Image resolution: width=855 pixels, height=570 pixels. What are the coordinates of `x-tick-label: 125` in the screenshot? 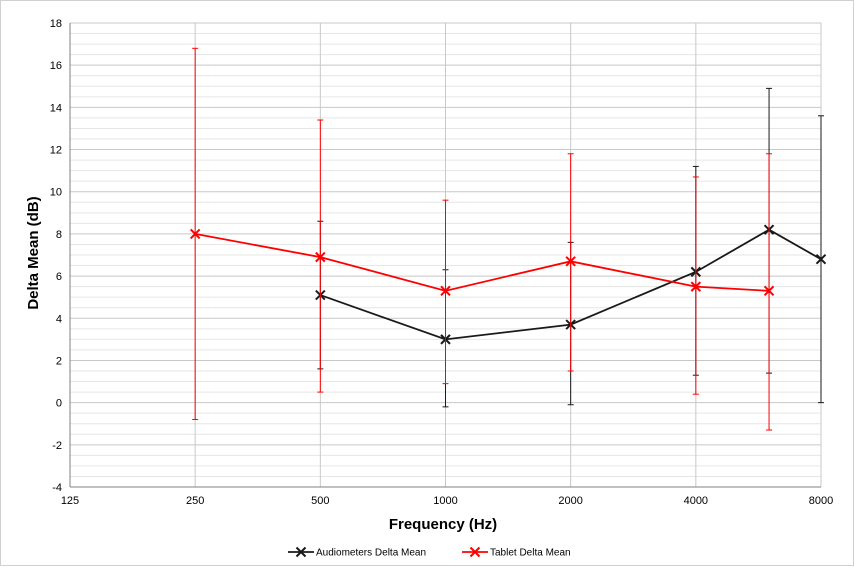 It's located at (70, 501).